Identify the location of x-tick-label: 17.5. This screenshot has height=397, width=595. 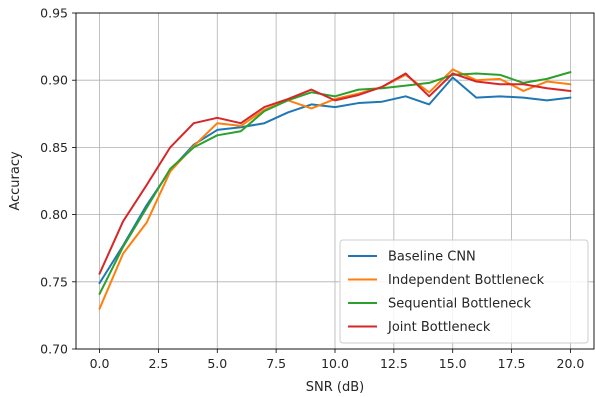
(512, 363).